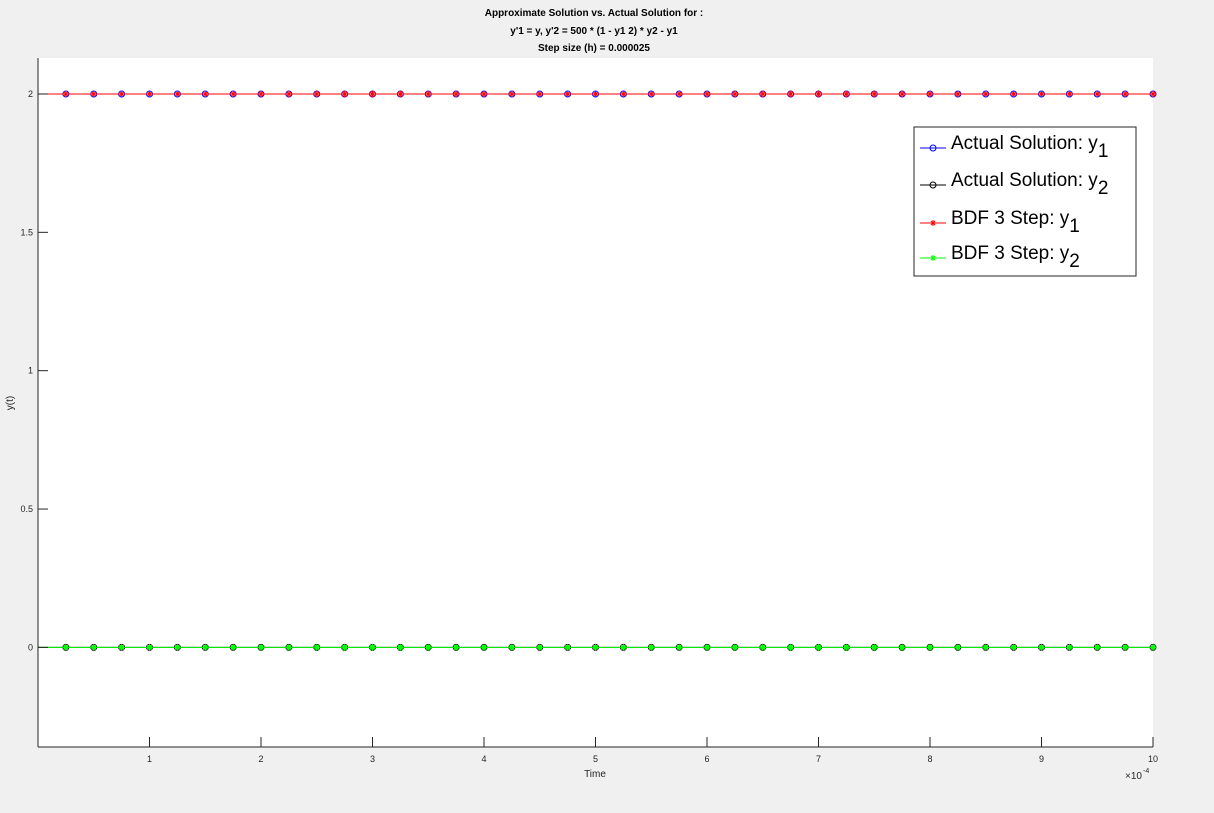 The image size is (1214, 813). I want to click on y-ticks: 0 0.5 1 1.5 2, so click(34, 370).